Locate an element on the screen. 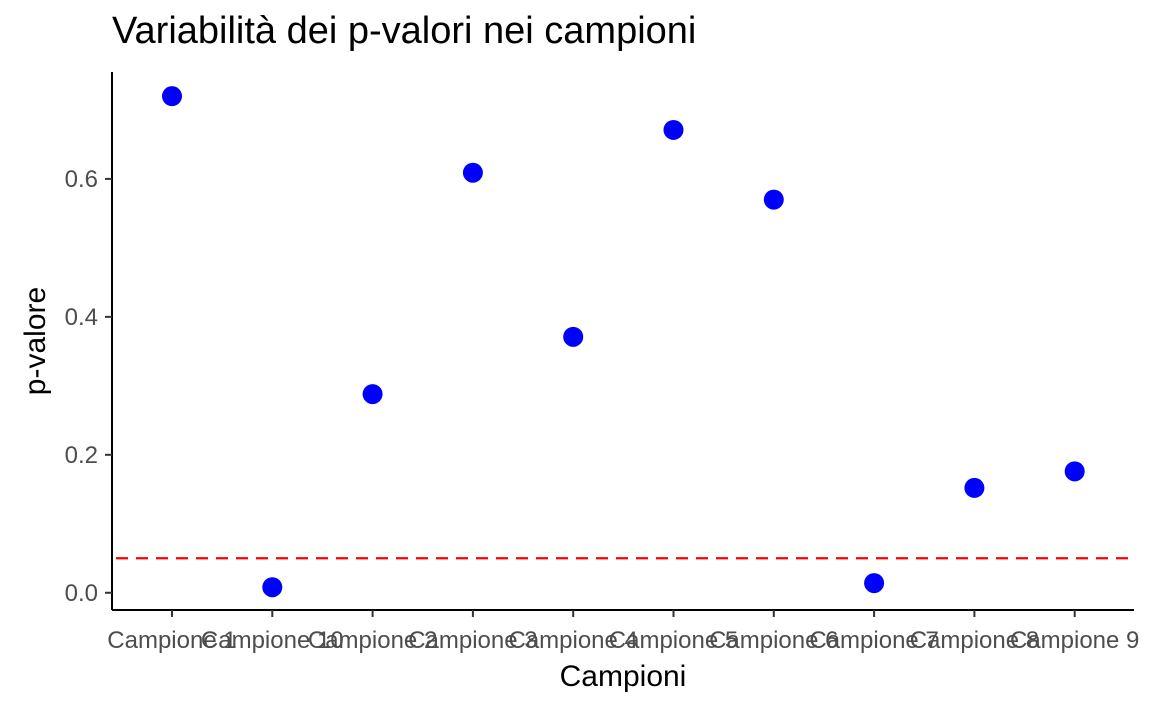 The height and width of the screenshot is (711, 1152). y-axis-label: p-valore is located at coordinates (35, 341).